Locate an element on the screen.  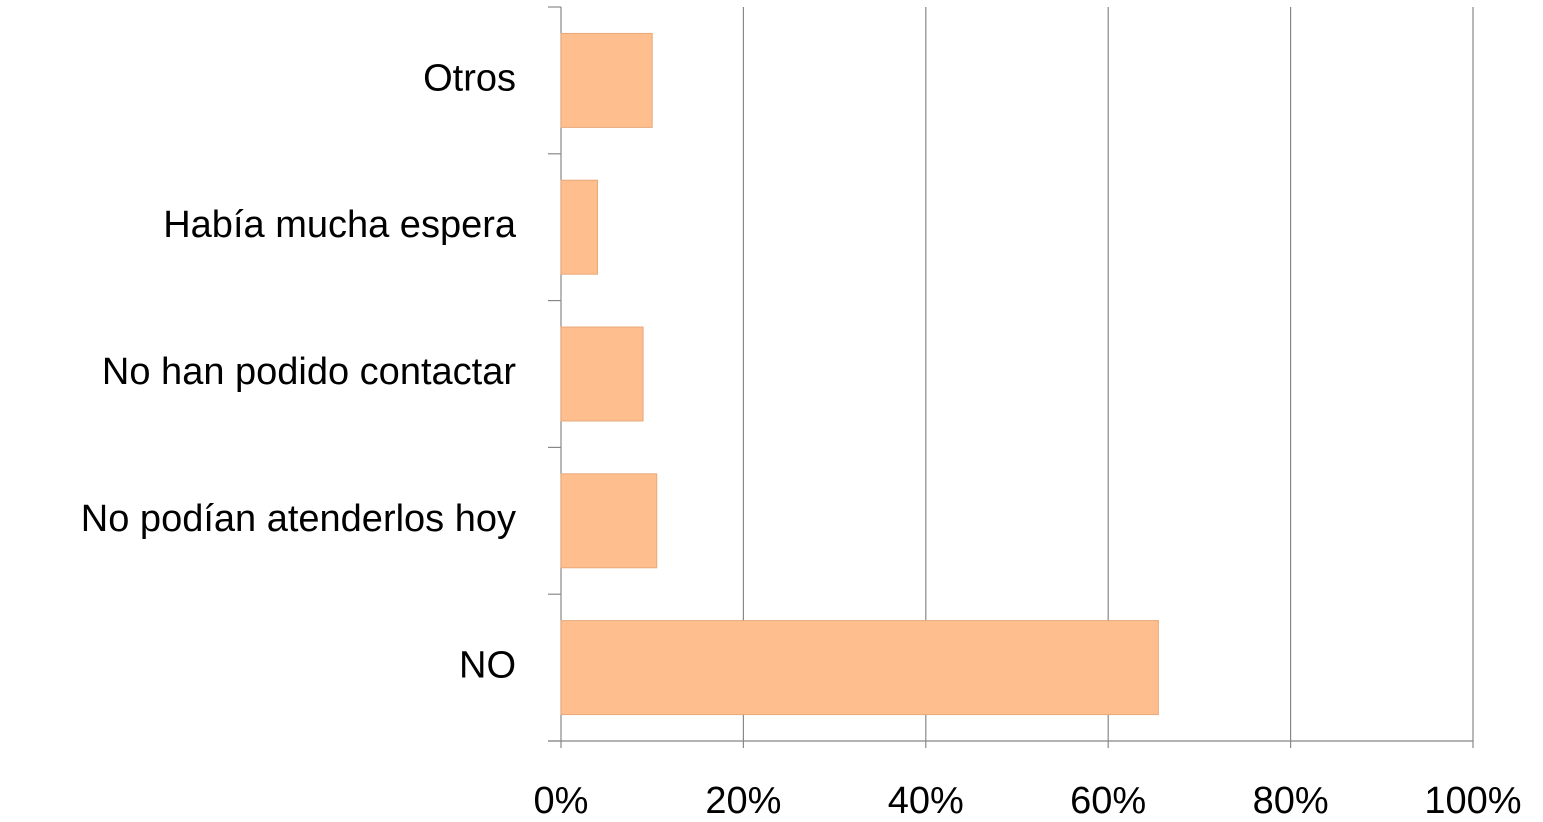
y-tick-label: No podían atenderlos hoy is located at coordinates (298, 519).